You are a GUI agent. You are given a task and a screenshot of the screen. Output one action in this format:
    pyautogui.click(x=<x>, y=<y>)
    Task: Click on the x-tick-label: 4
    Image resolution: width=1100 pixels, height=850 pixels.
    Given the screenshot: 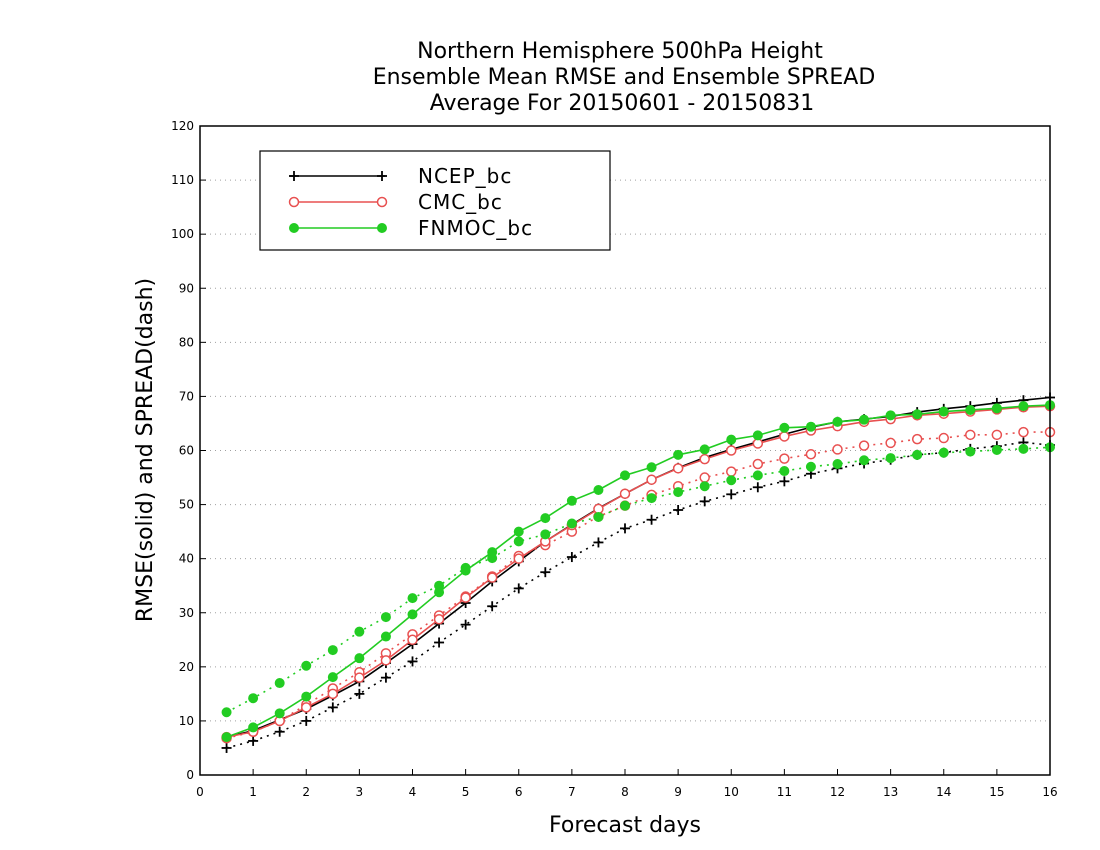 What is the action you would take?
    pyautogui.click(x=413, y=792)
    